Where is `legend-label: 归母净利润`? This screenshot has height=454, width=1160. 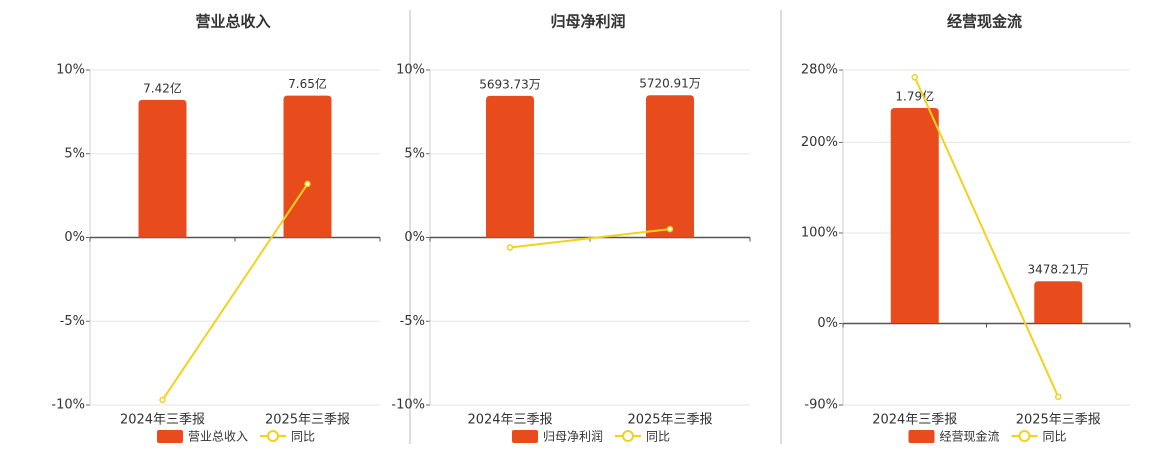 legend-label: 归母净利润 is located at coordinates (573, 437).